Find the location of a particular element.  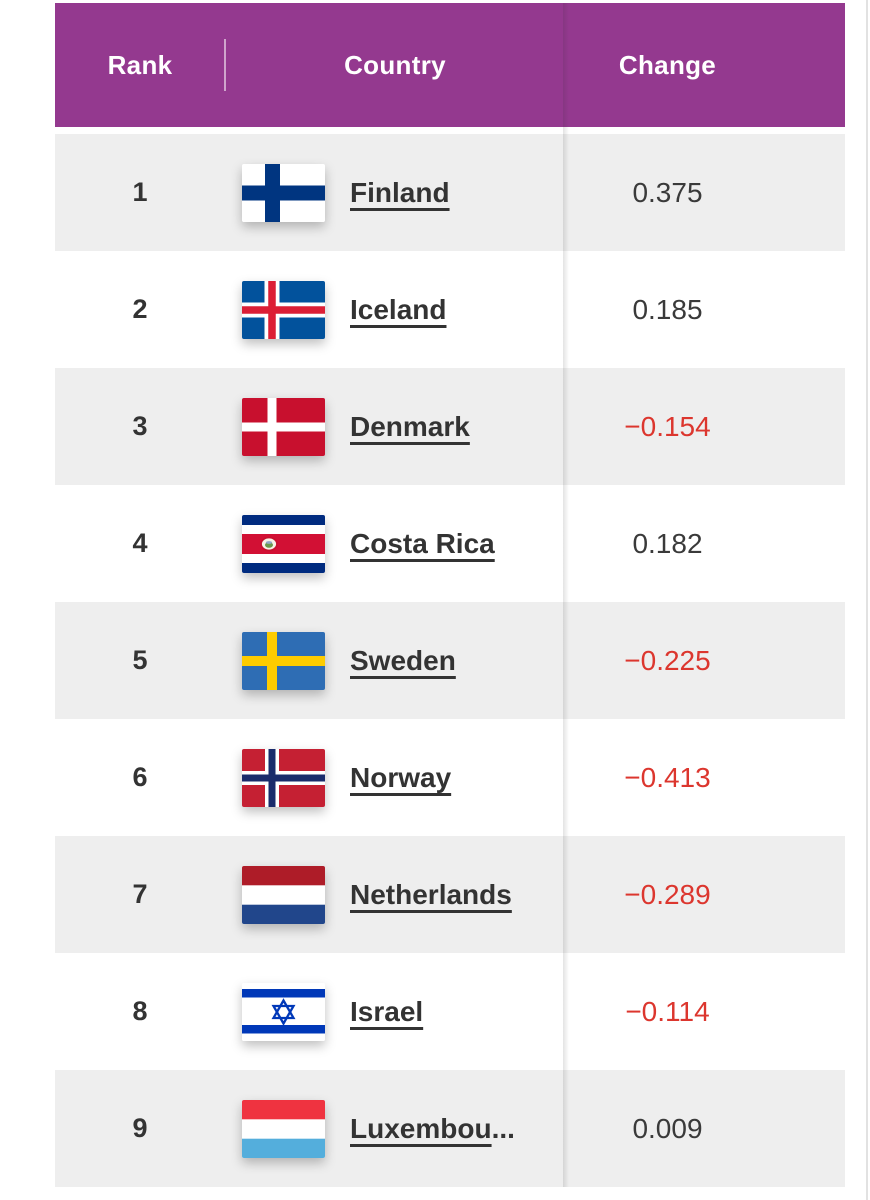

table-row: 6 Norway −0.413 is located at coordinates (450, 777).